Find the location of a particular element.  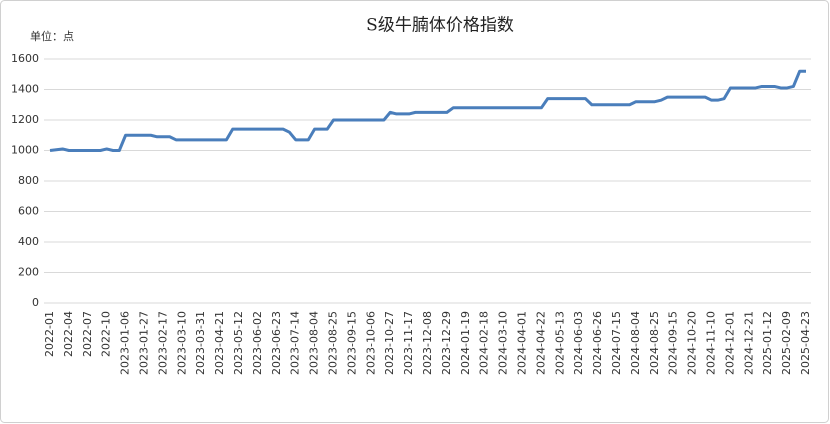

chart-title: S级牛腩体价格指数 is located at coordinates (440, 26).